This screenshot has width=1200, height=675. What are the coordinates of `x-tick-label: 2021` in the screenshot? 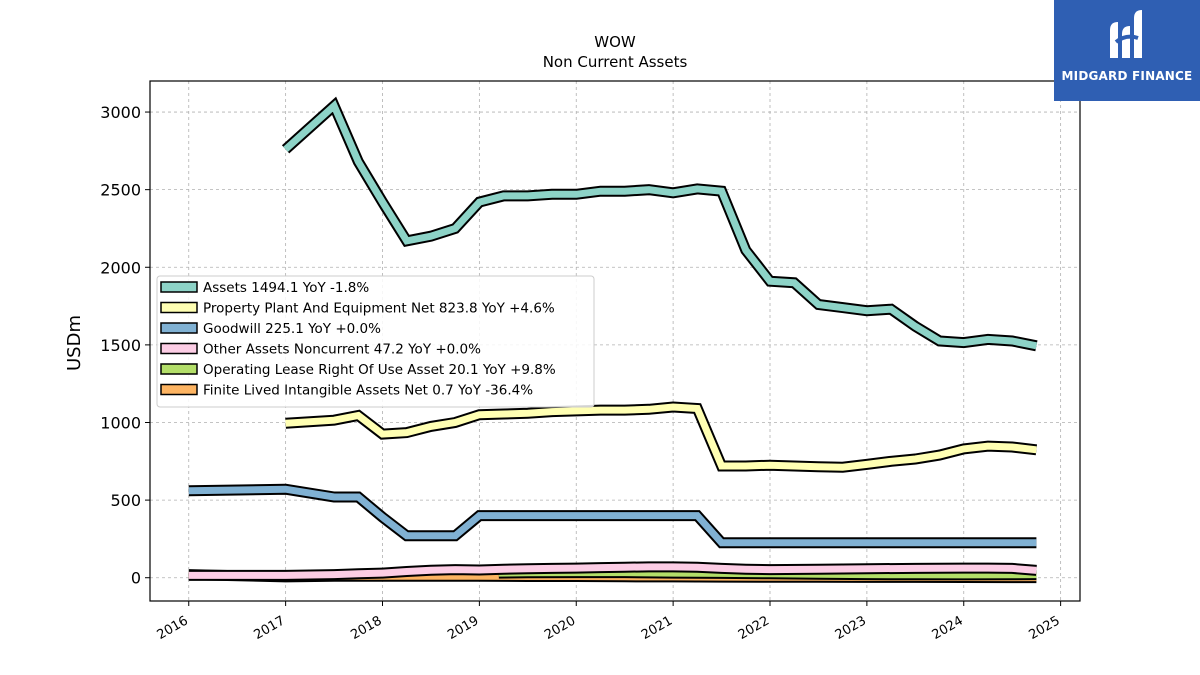 It's located at (657, 628).